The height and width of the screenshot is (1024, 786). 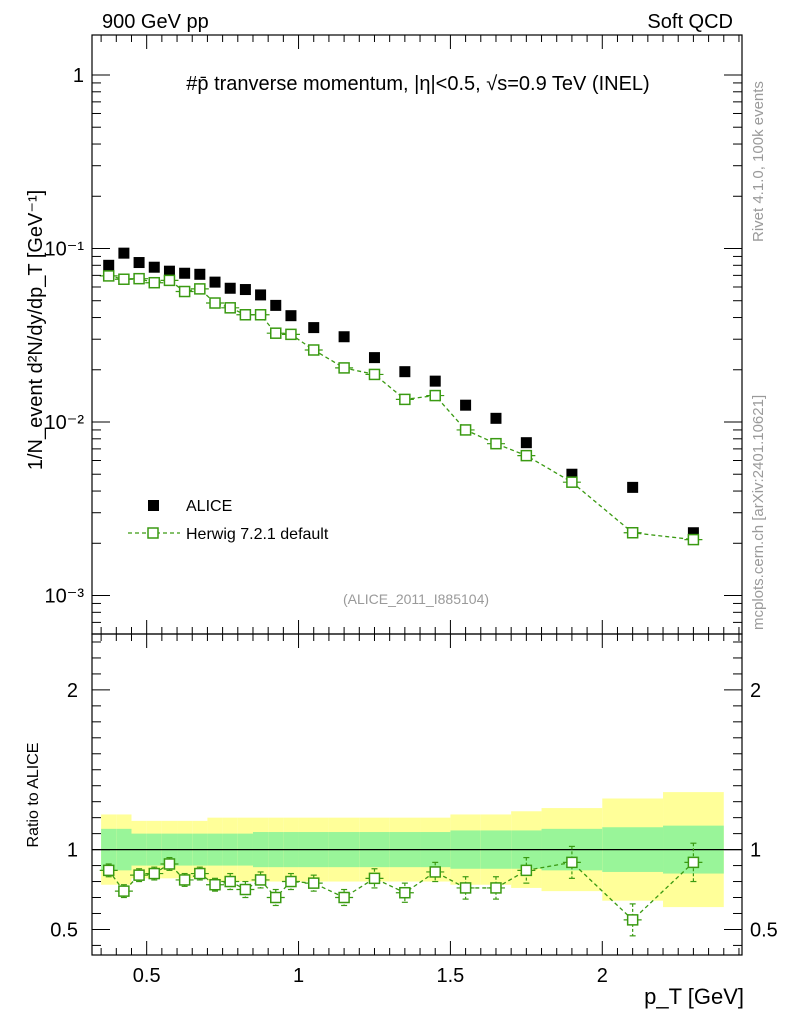 What do you see at coordinates (153, 533) in the screenshot?
I see `legend-marker-herwig` at bounding box center [153, 533].